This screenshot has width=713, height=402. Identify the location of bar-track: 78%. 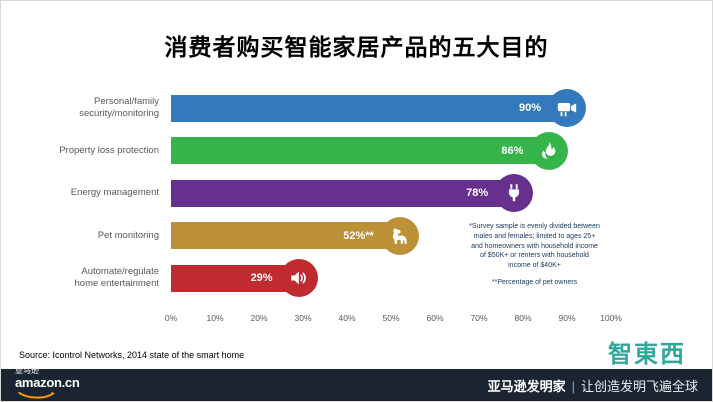
(391, 193).